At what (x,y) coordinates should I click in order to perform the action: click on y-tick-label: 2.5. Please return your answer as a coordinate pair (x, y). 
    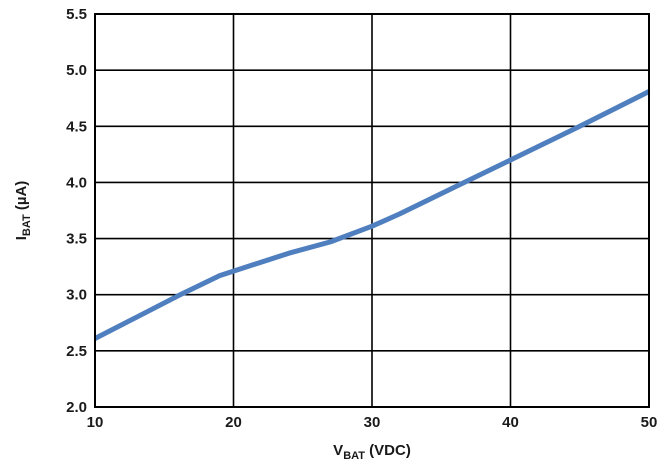
    Looking at the image, I should click on (76, 351).